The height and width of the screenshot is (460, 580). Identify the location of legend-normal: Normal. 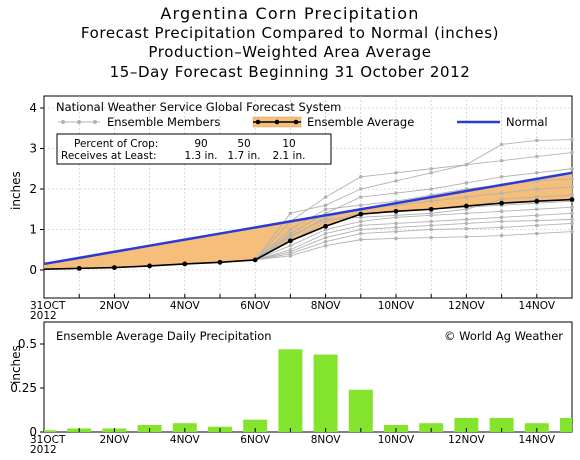
(502, 122).